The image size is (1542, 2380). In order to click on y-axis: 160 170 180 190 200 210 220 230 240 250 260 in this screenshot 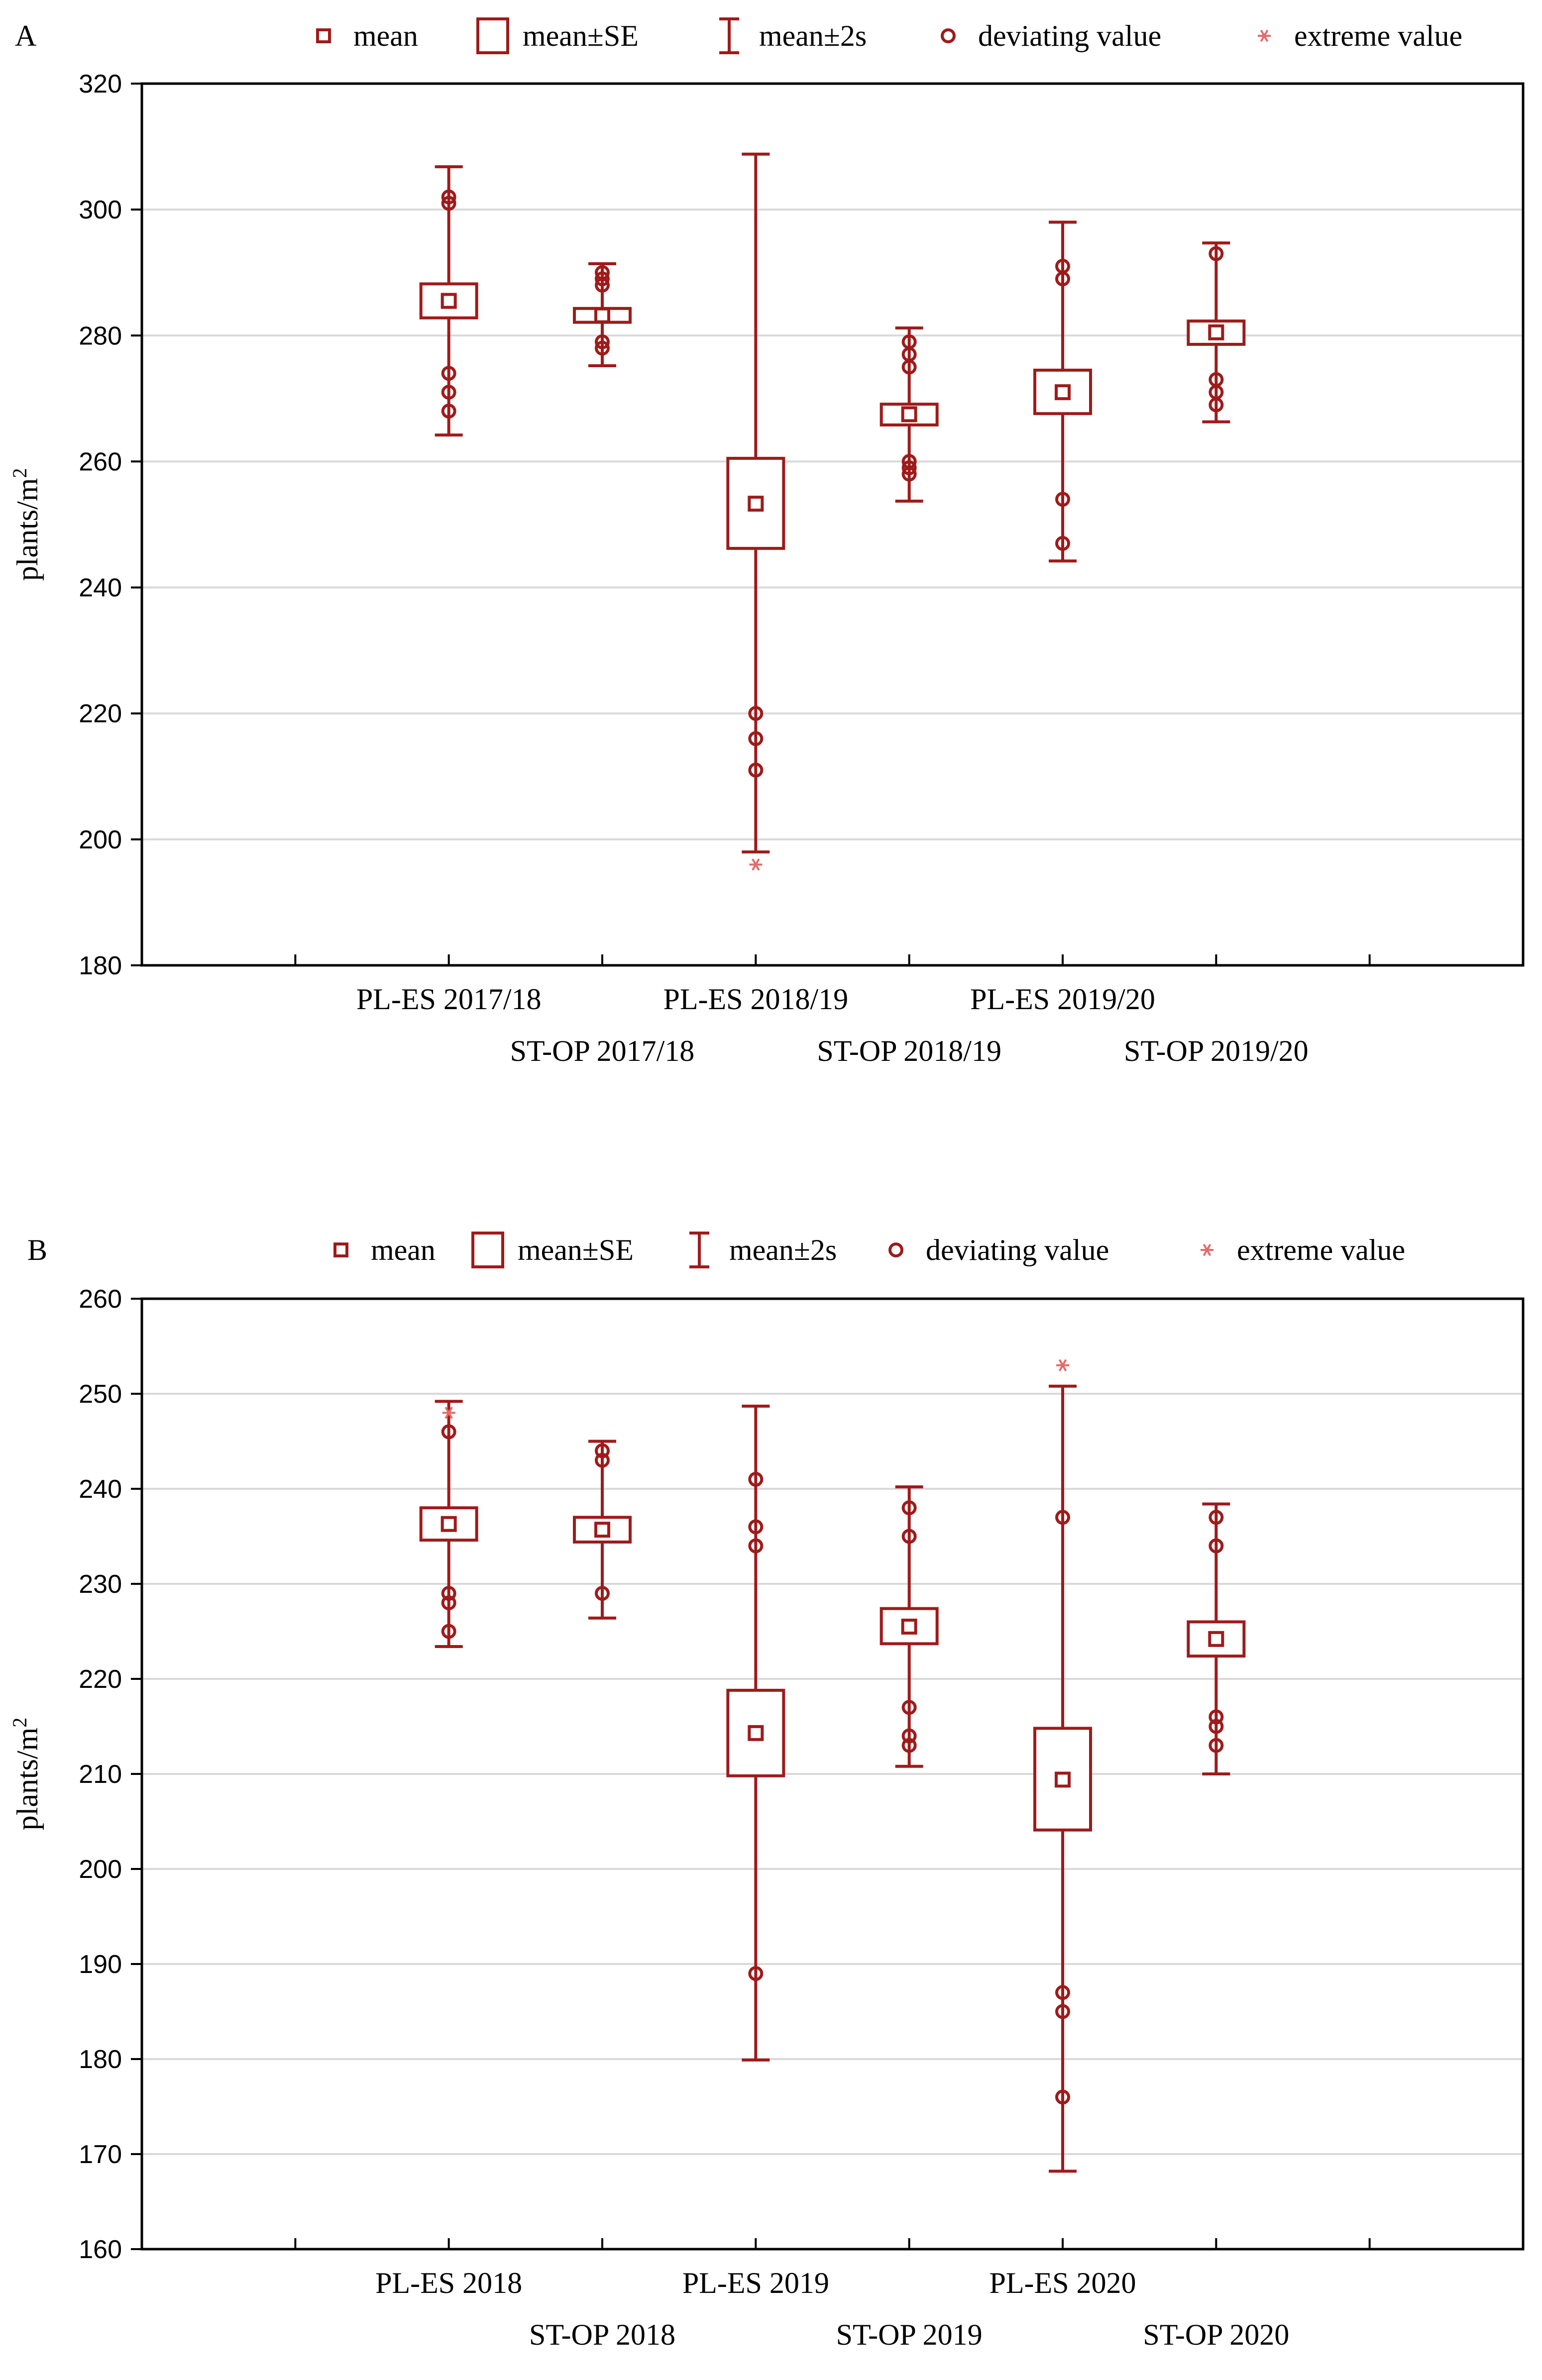, I will do `click(110, 1774)`.